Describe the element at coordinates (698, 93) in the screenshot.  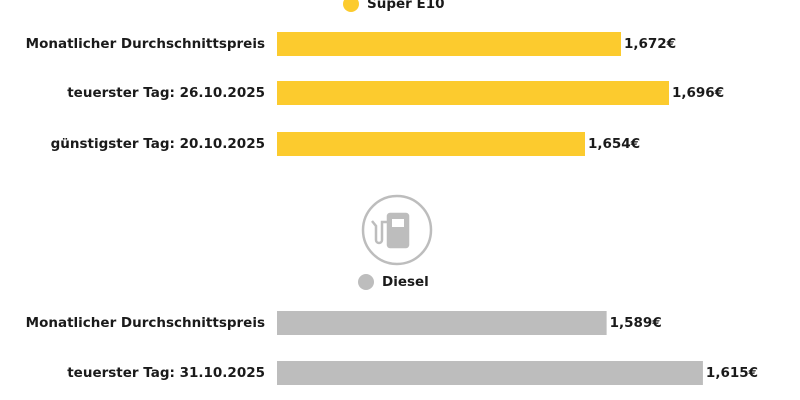
I see `value-label: 1,696€` at that location.